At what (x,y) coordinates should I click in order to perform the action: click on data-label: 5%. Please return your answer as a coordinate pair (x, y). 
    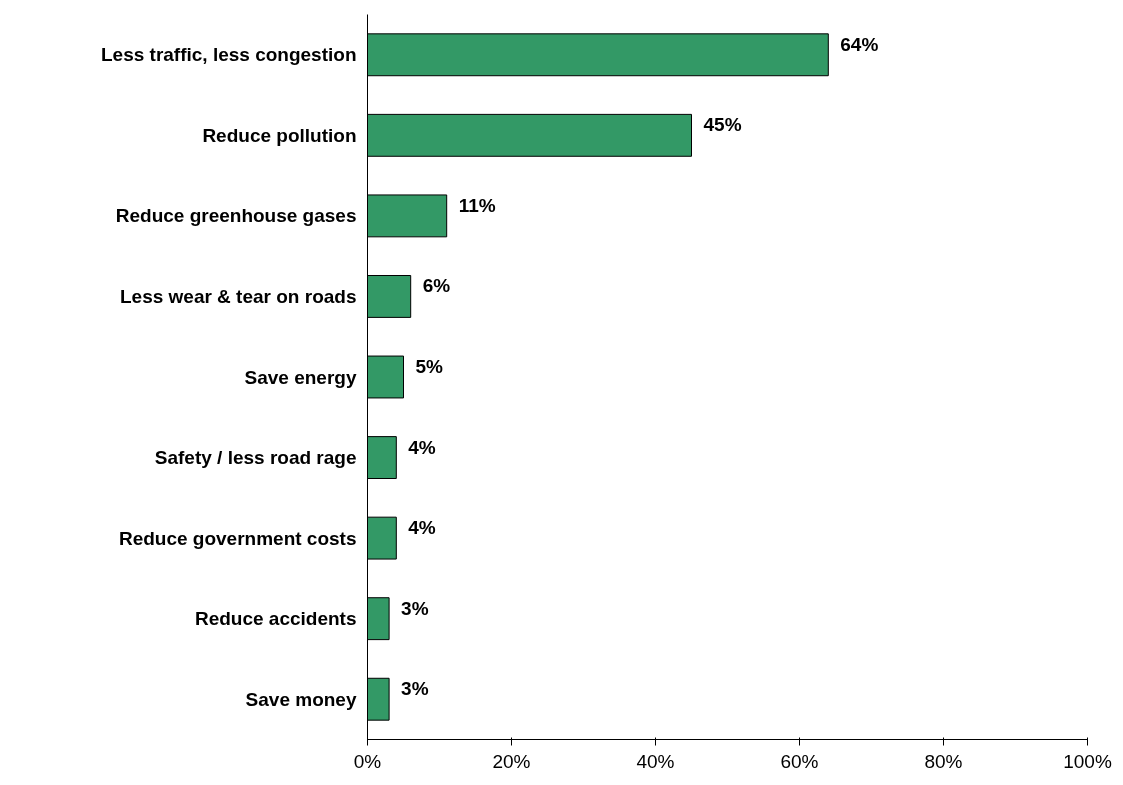
    Looking at the image, I should click on (429, 366).